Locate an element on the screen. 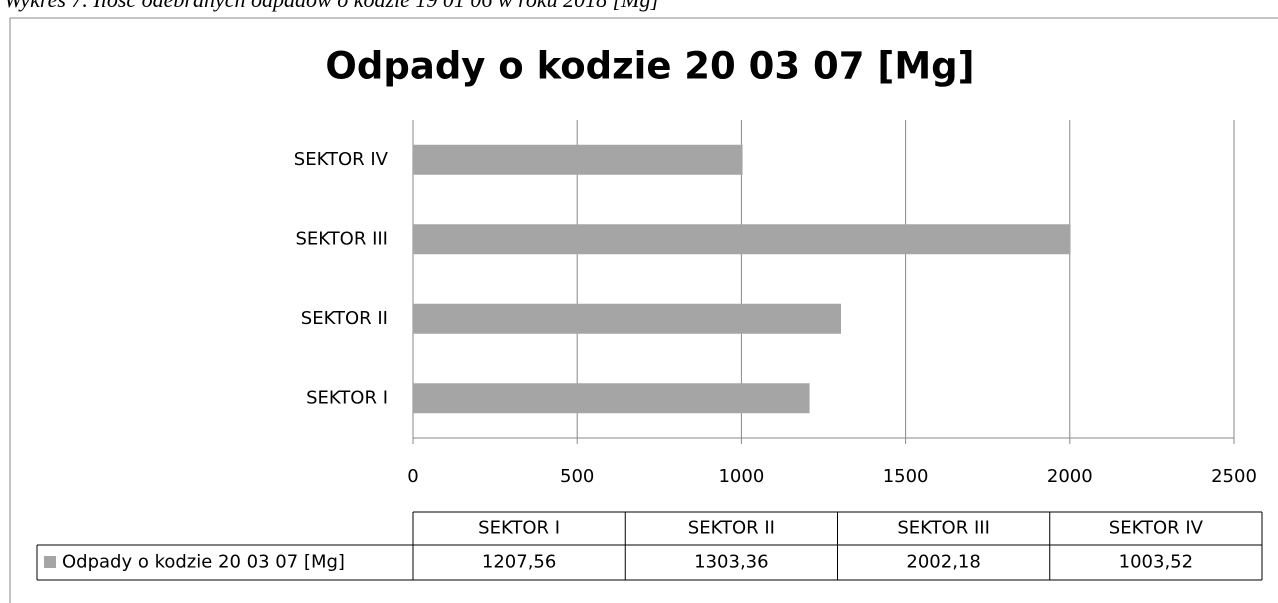  table-value: 1003,52 is located at coordinates (1156, 562).